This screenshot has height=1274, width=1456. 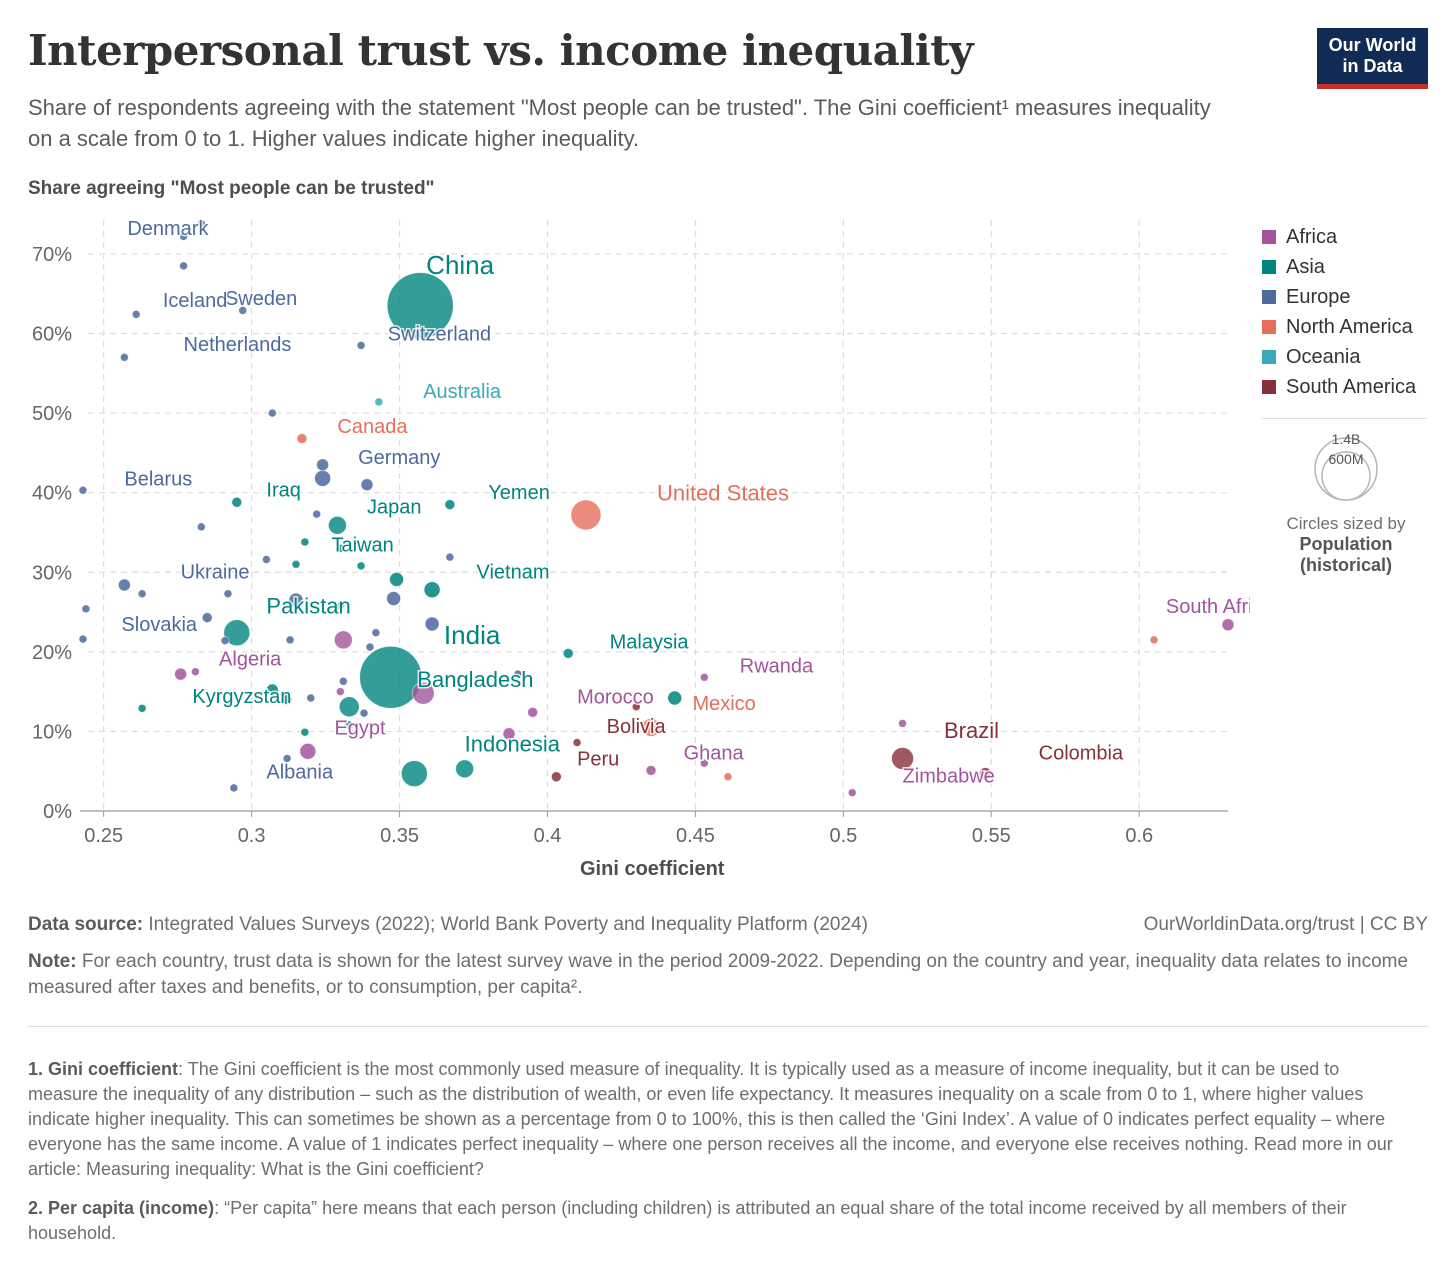 What do you see at coordinates (1339, 297) in the screenshot?
I see `legend-item-europe: Europe` at bounding box center [1339, 297].